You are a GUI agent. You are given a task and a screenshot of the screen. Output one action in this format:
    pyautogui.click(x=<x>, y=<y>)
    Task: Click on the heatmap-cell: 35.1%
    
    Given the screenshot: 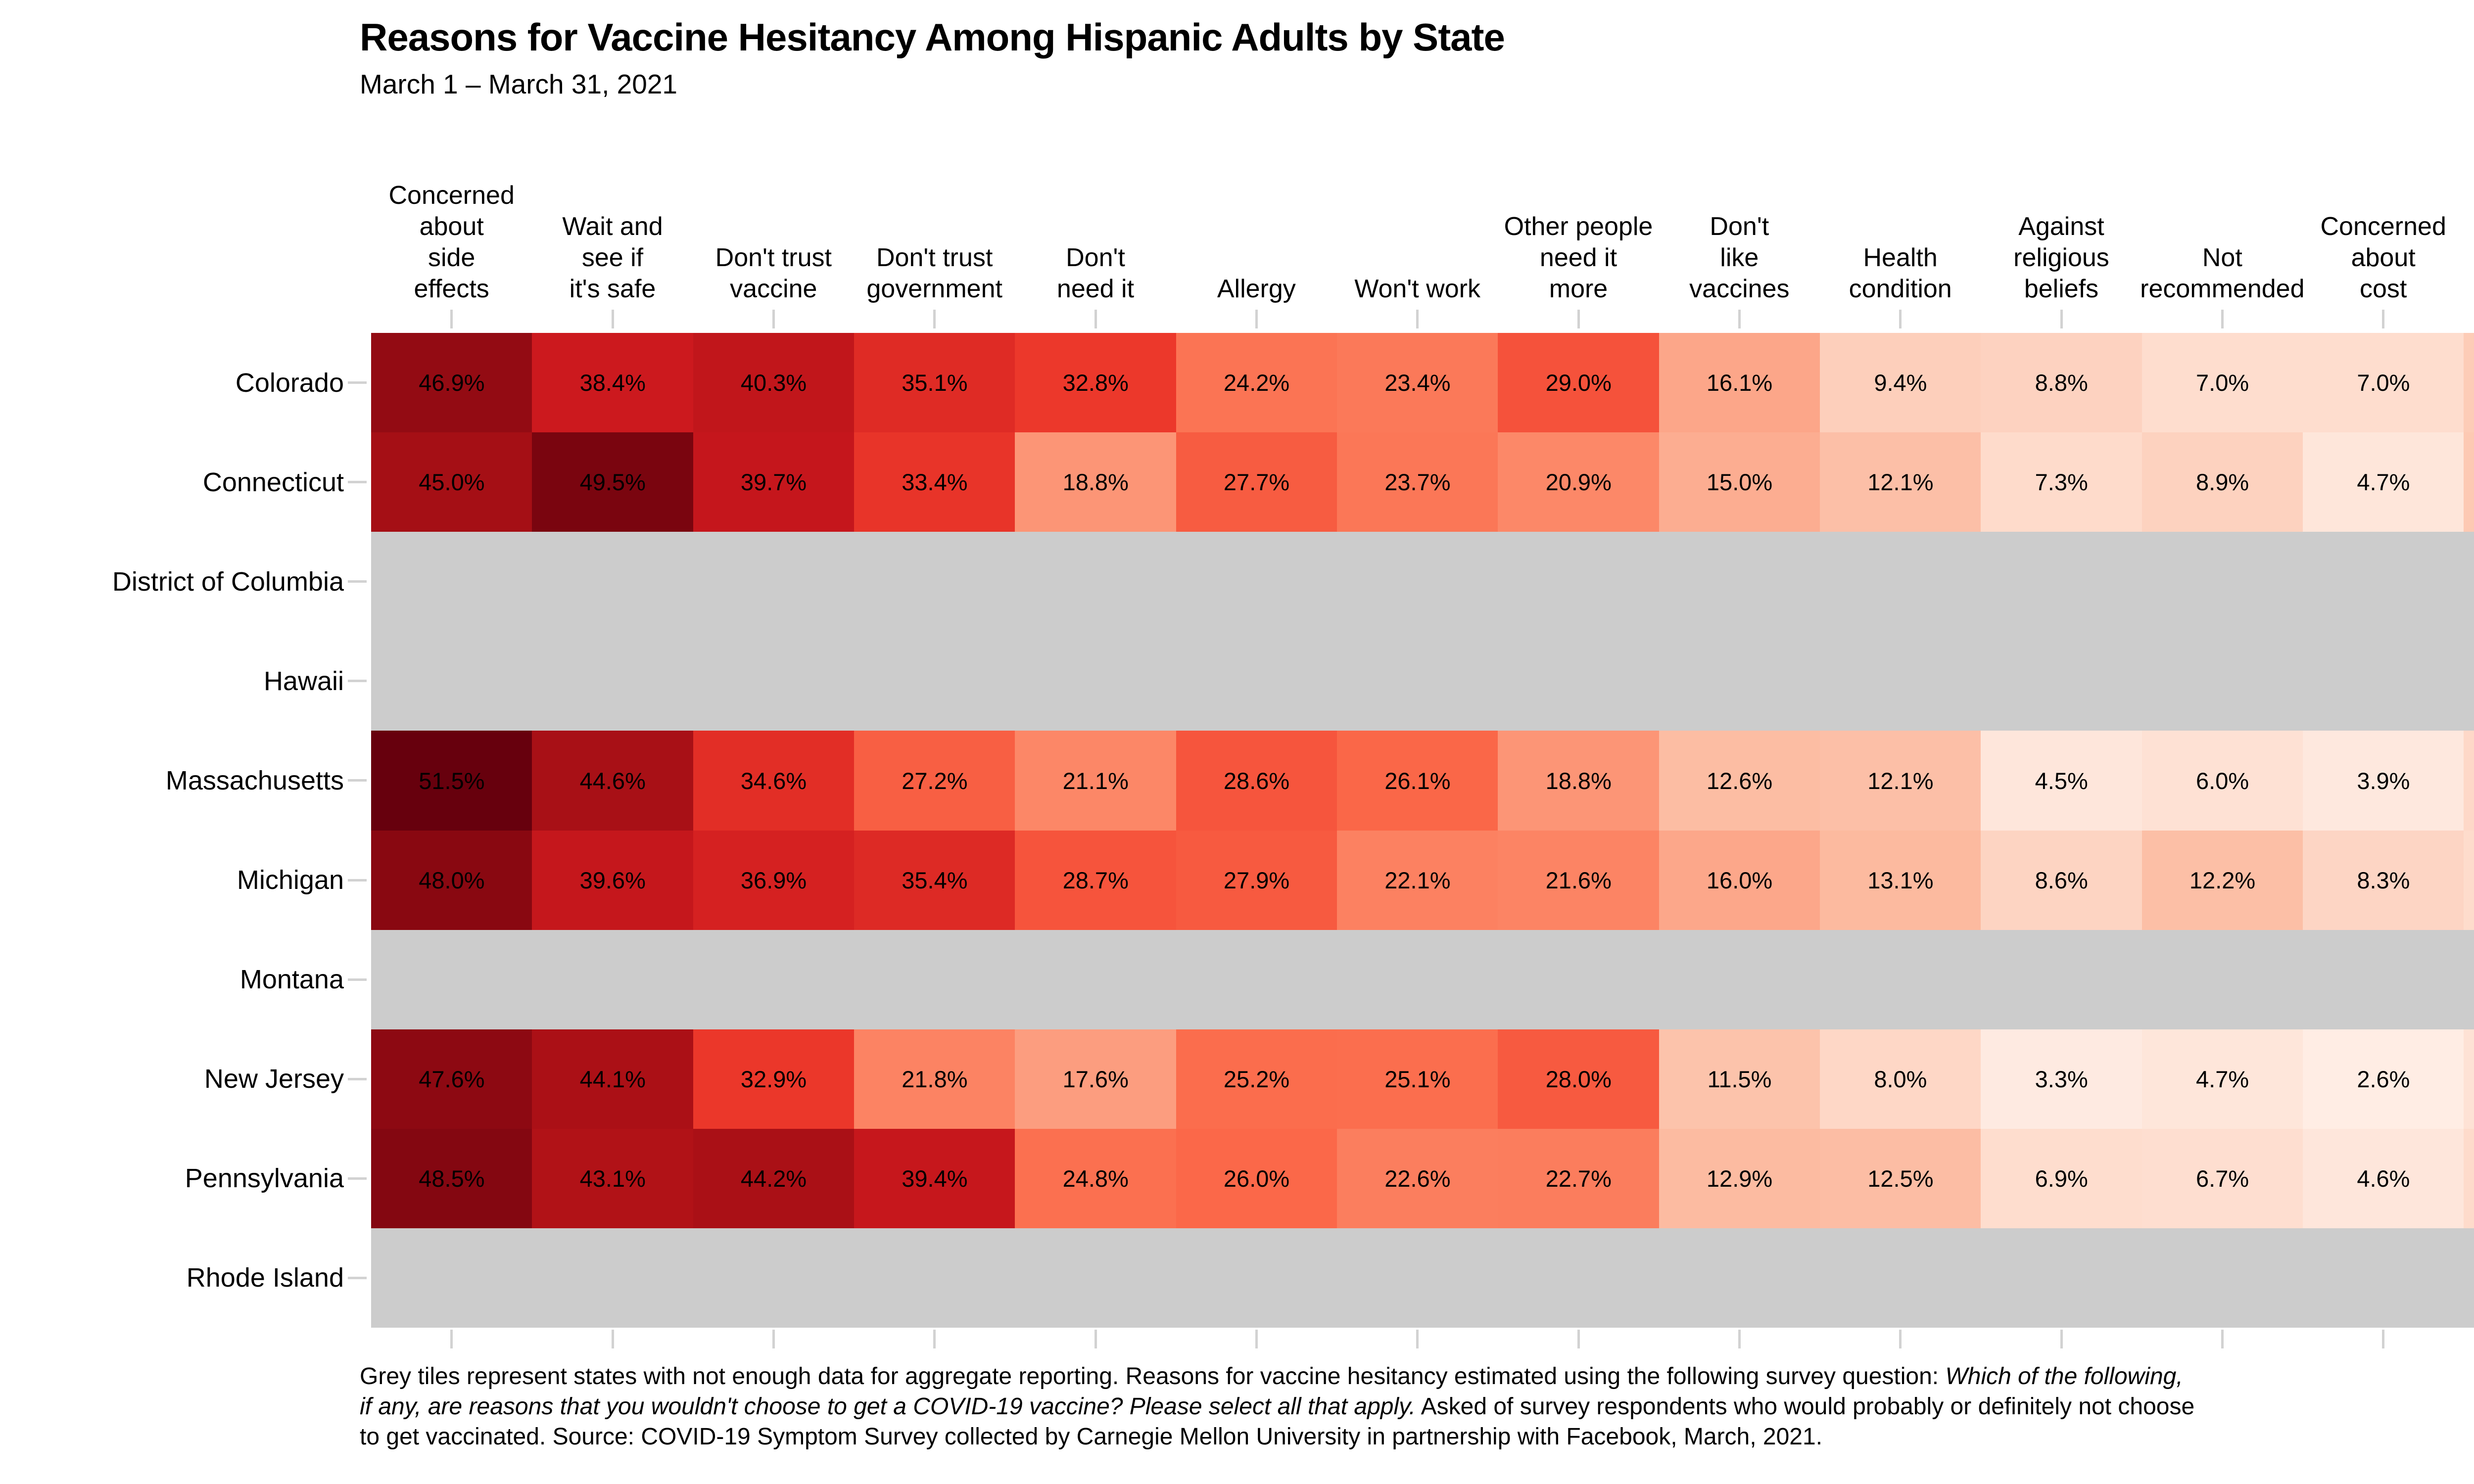 What is the action you would take?
    pyautogui.click(x=935, y=383)
    